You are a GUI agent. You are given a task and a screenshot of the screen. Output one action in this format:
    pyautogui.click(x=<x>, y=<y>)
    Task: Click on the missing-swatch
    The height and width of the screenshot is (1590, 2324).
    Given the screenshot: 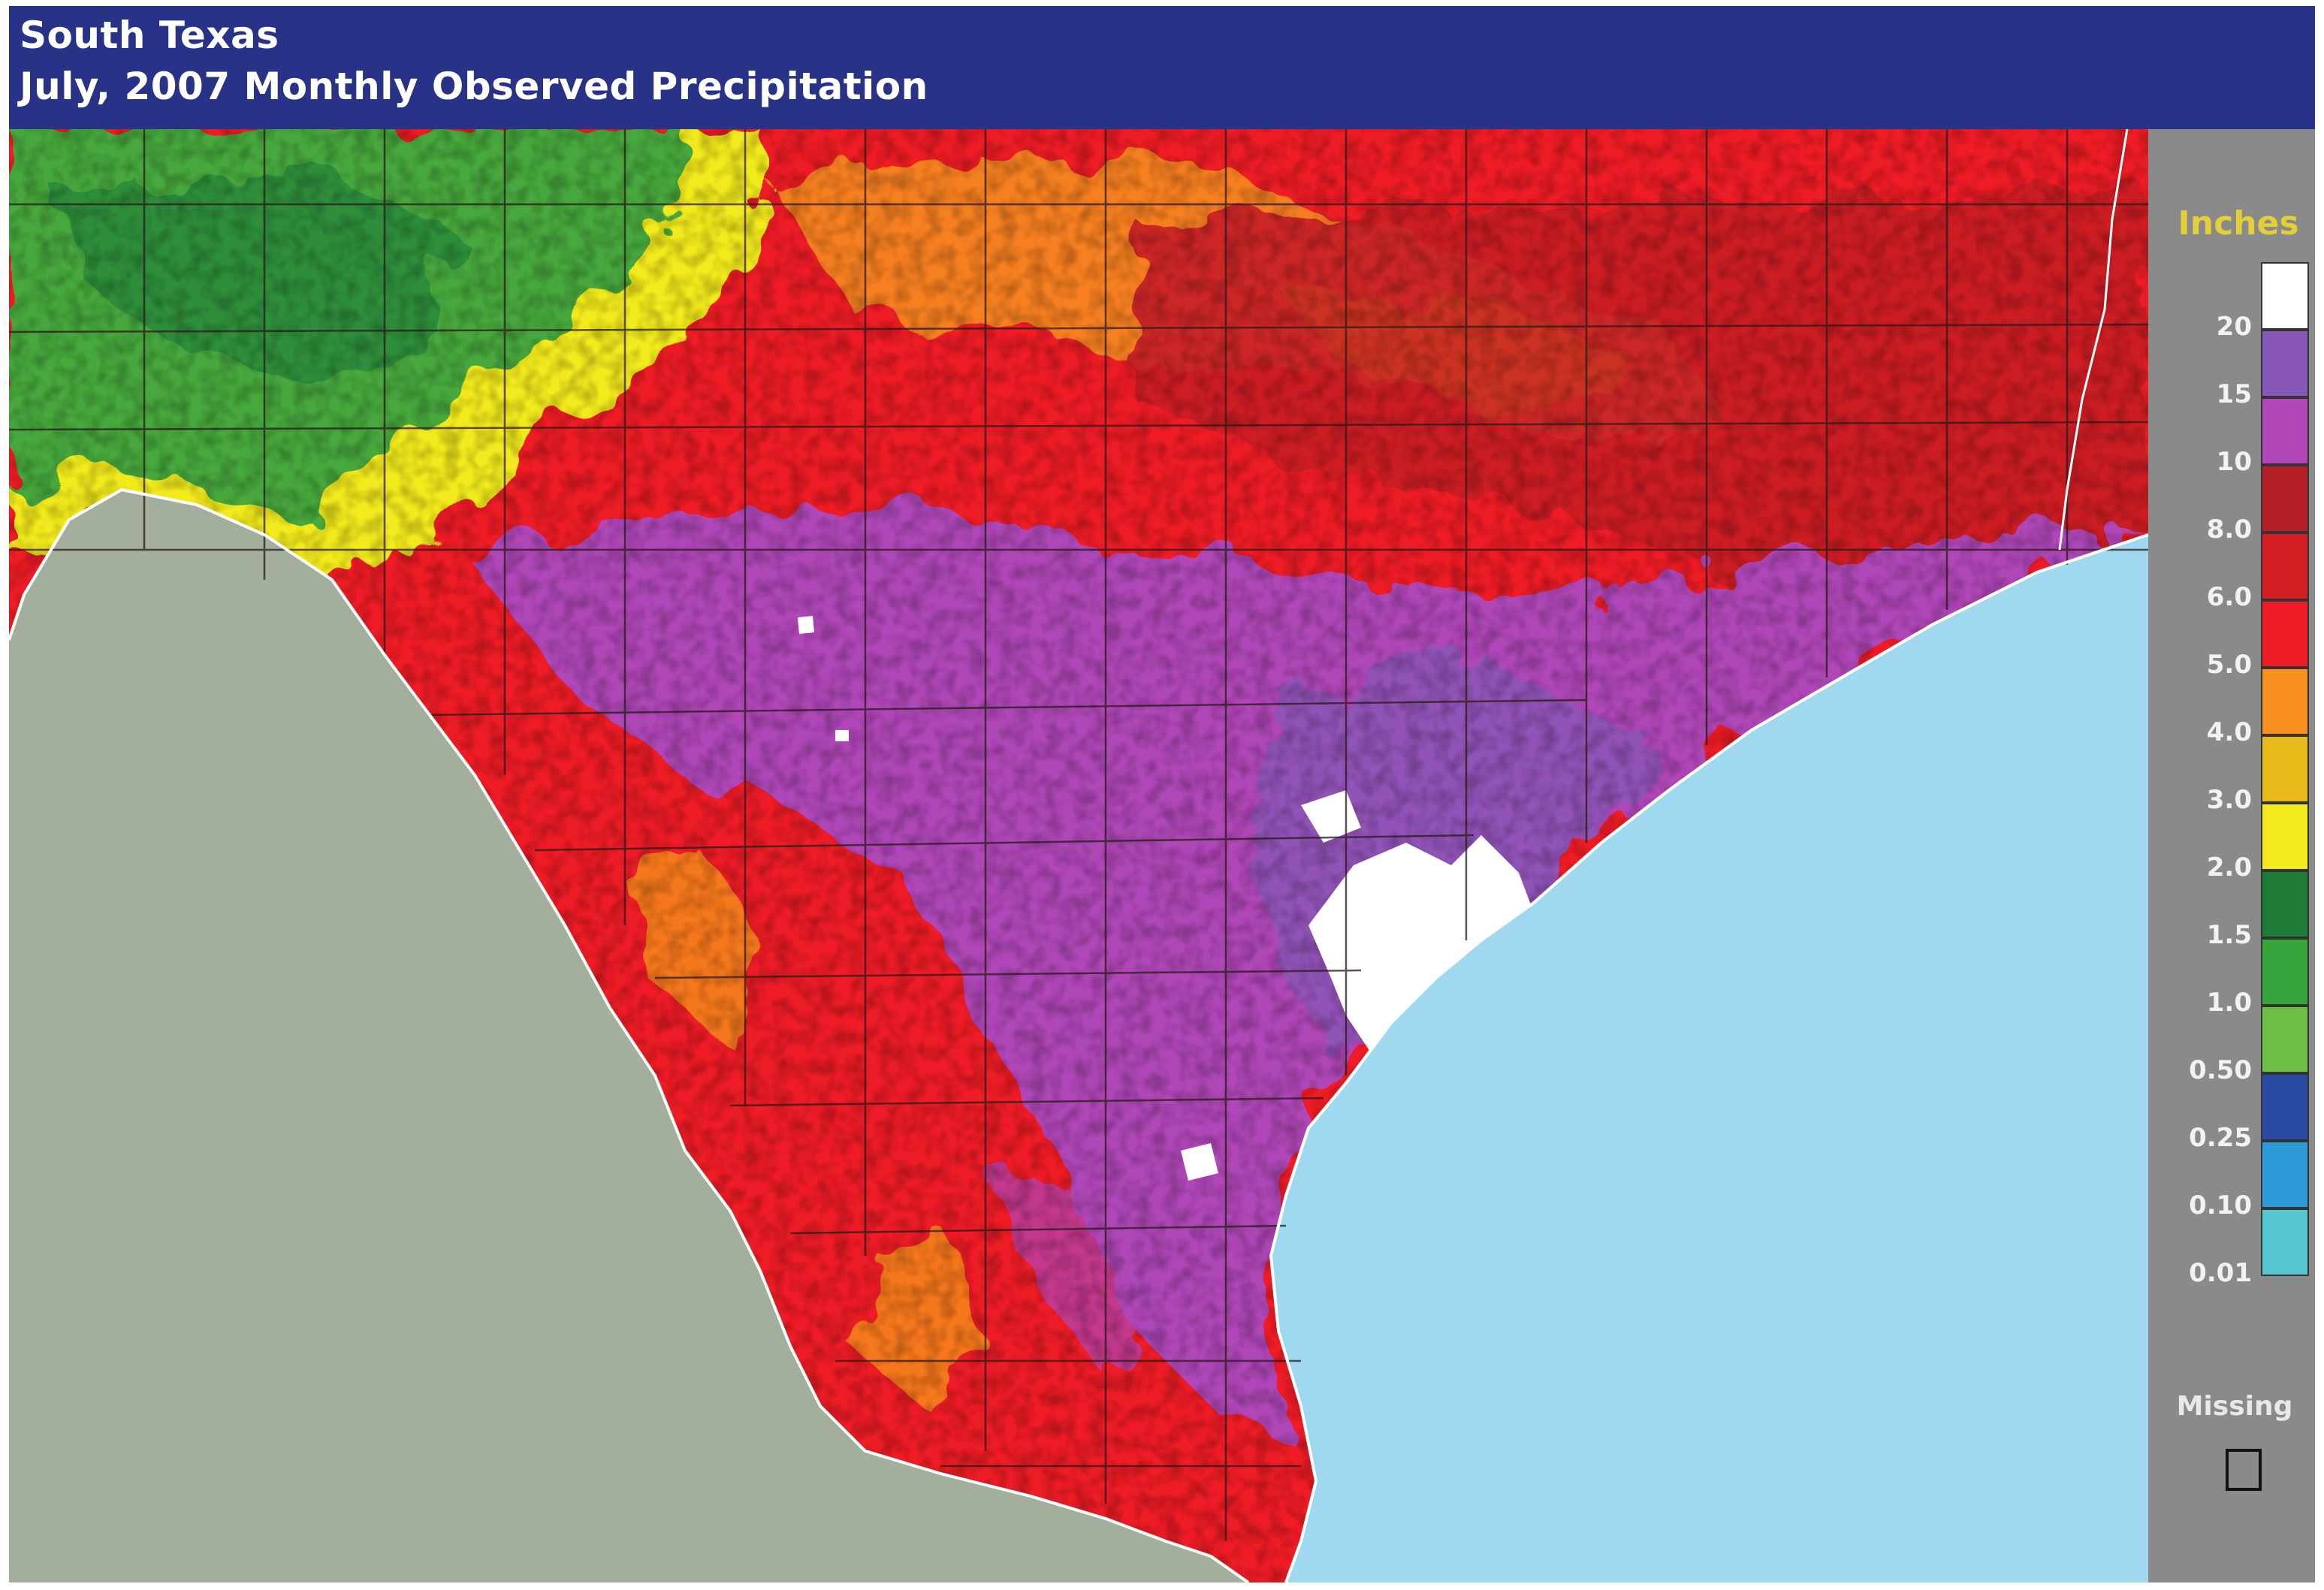 What is the action you would take?
    pyautogui.click(x=2244, y=1470)
    